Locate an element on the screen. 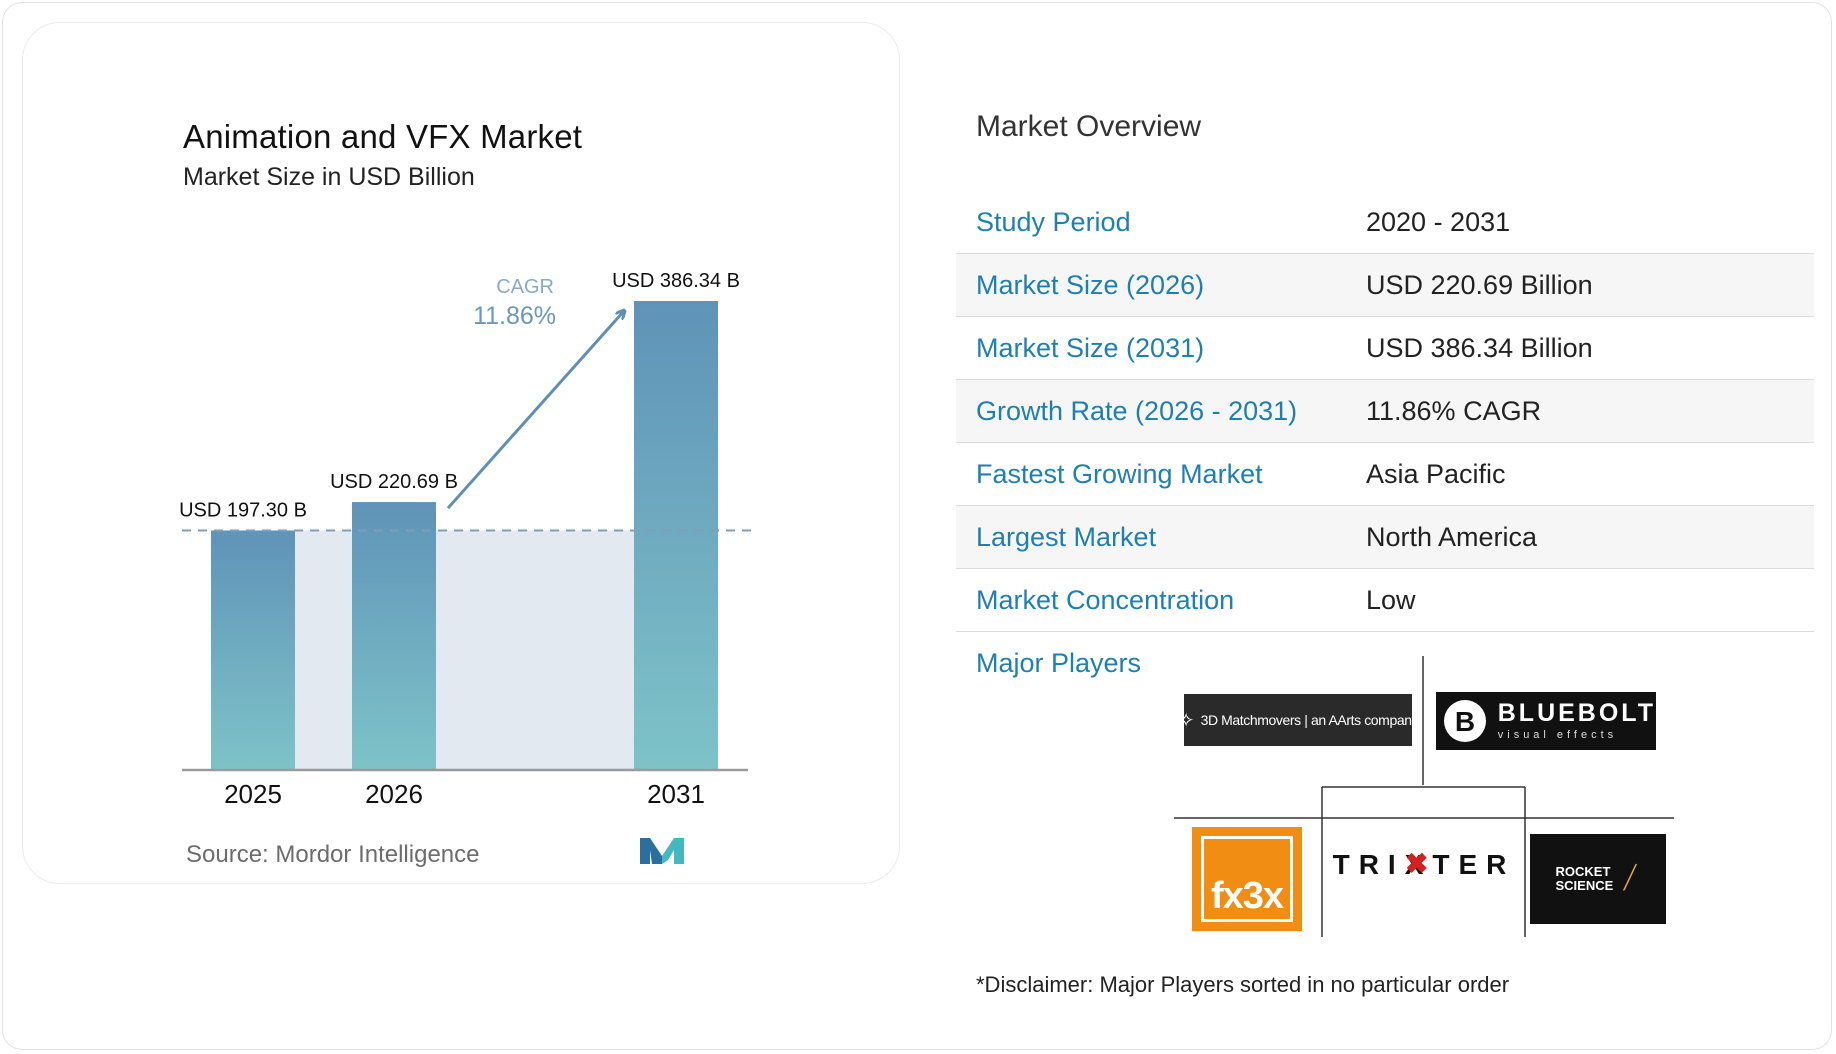 The image size is (1836, 1054). logo-rocket-science: ROCKET SCIENCE ⟋ is located at coordinates (1598, 879).